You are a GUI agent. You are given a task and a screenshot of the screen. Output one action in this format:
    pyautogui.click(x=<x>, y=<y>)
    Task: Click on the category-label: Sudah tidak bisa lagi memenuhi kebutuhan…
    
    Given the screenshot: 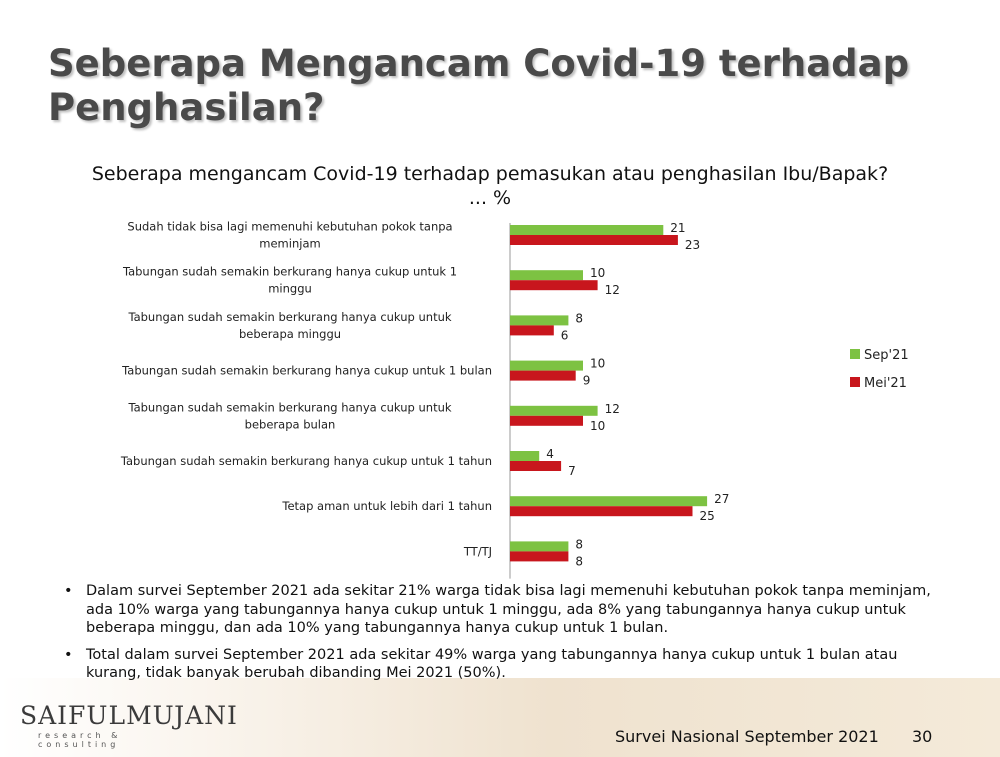 What is the action you would take?
    pyautogui.click(x=289, y=235)
    